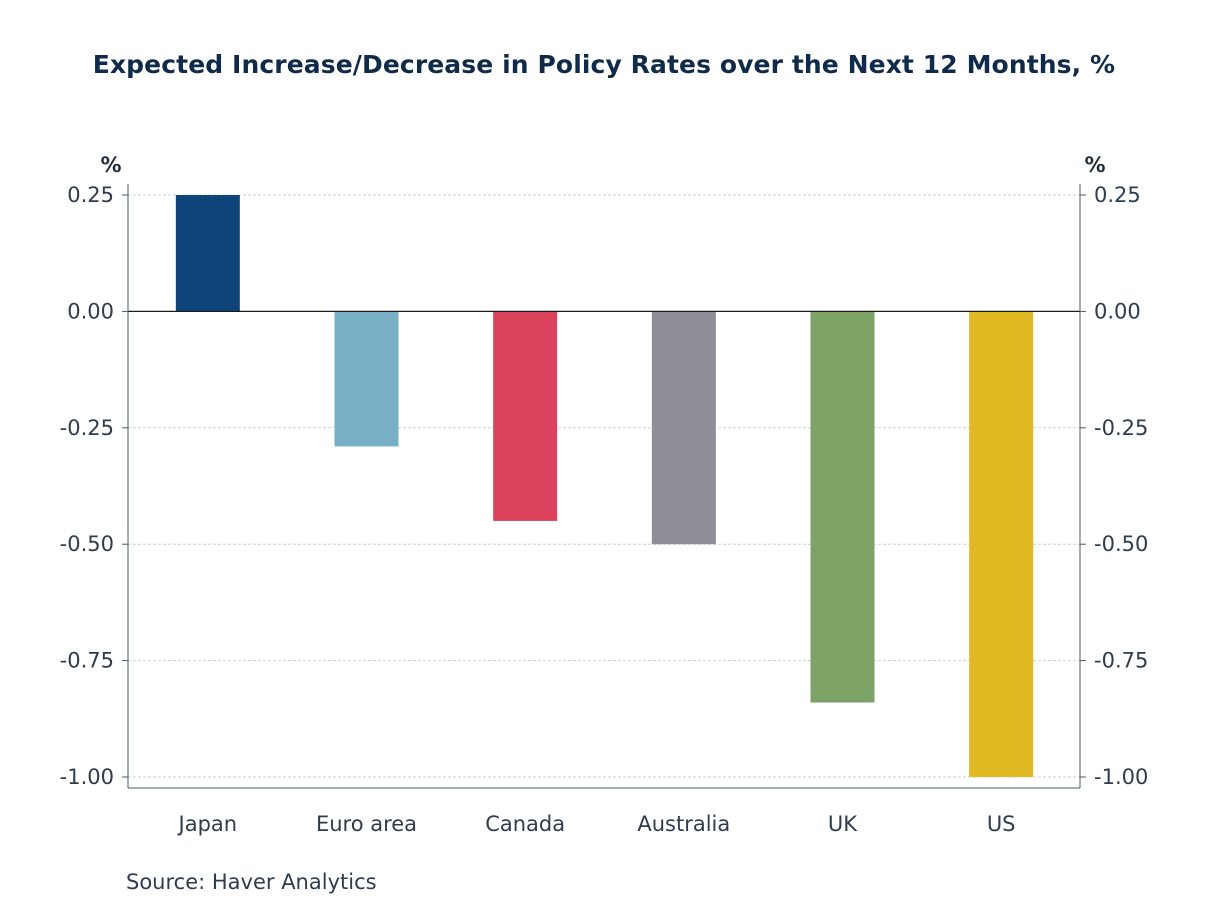 The height and width of the screenshot is (906, 1208). Describe the element at coordinates (596, 824) in the screenshot. I see `x-axis-labels: Japan Euro area Canada Australia UK US` at that location.